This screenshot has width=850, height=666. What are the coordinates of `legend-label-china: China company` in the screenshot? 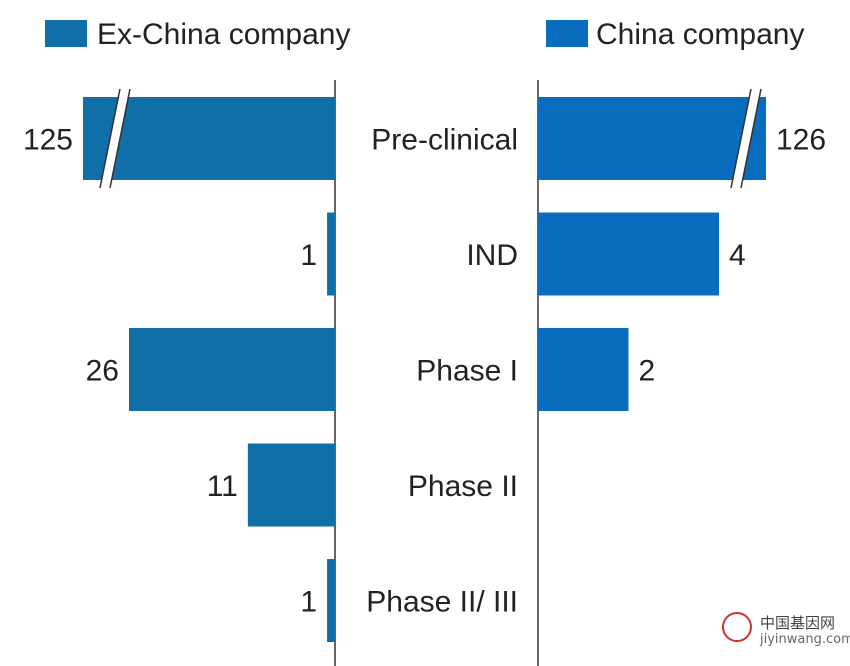 It's located at (700, 34).